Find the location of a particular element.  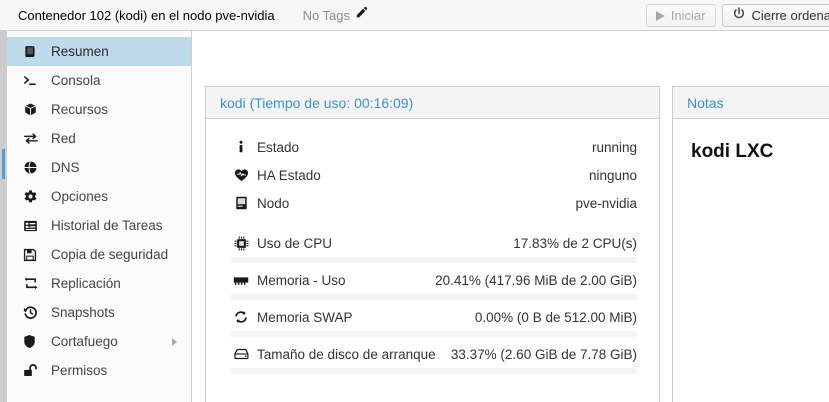

usage-row-label: Memoria SWAP is located at coordinates (305, 317).